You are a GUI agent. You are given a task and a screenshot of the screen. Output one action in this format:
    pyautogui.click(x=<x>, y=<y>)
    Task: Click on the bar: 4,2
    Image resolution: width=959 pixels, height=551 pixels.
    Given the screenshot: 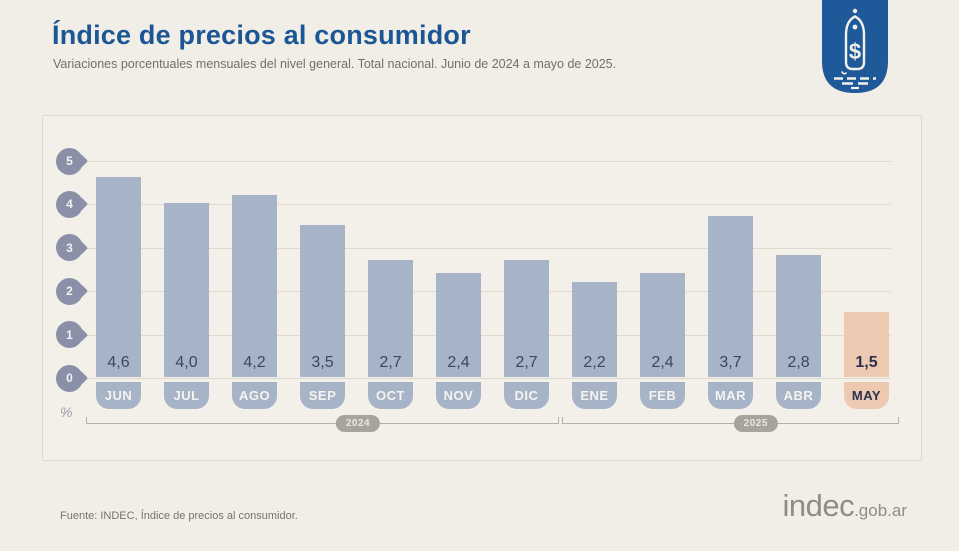 What is the action you would take?
    pyautogui.click(x=254, y=286)
    